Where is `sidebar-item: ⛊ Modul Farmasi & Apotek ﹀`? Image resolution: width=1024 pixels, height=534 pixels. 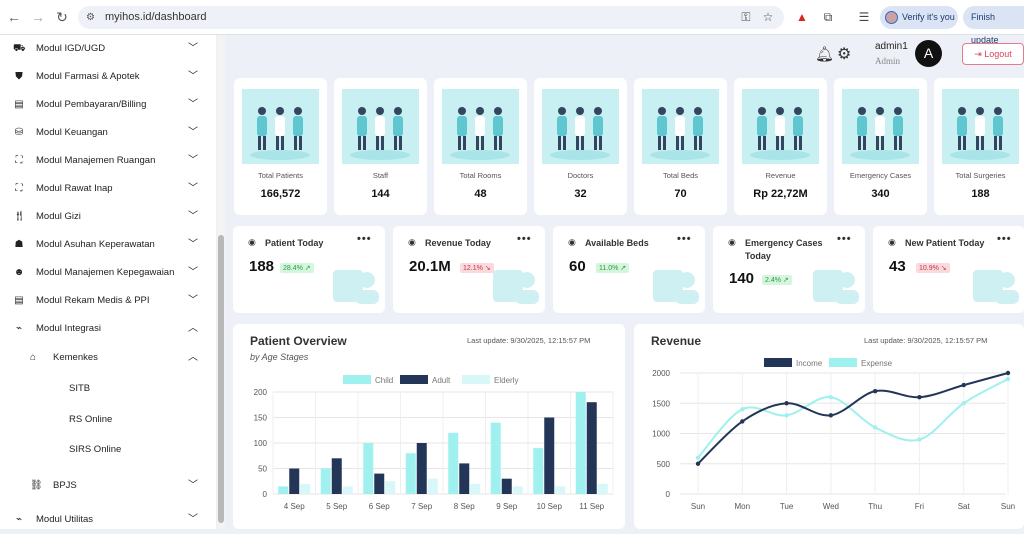 sidebar-item: ⛊ Modul Farmasi & Apotek ﹀ is located at coordinates (108, 77).